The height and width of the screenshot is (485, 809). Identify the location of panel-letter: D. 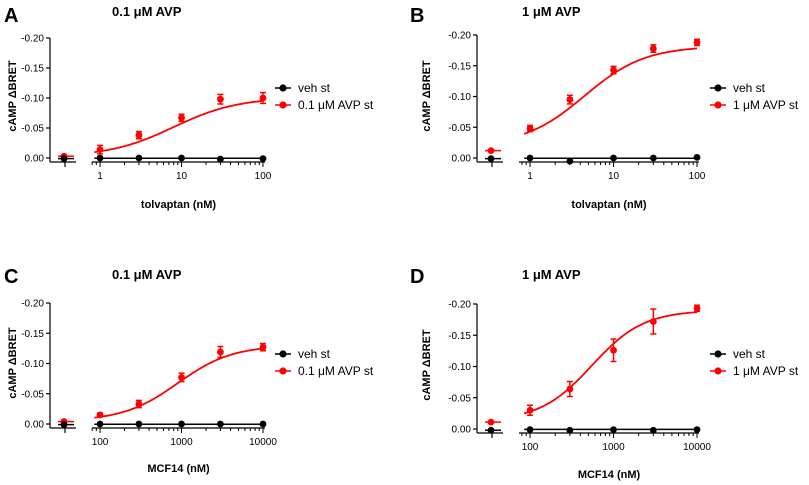
(417, 277).